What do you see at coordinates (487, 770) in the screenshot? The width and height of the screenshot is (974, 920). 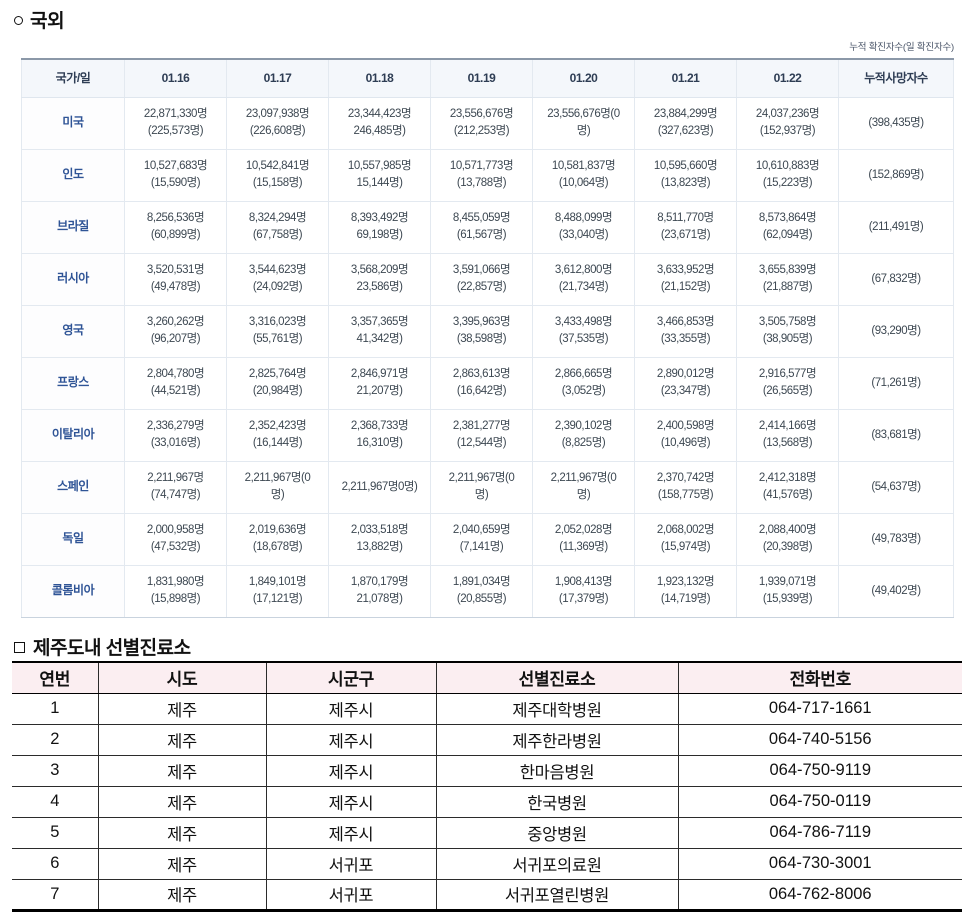 I see `table-row: 3 제주 제주시 한마음병원 064-750-9119` at bounding box center [487, 770].